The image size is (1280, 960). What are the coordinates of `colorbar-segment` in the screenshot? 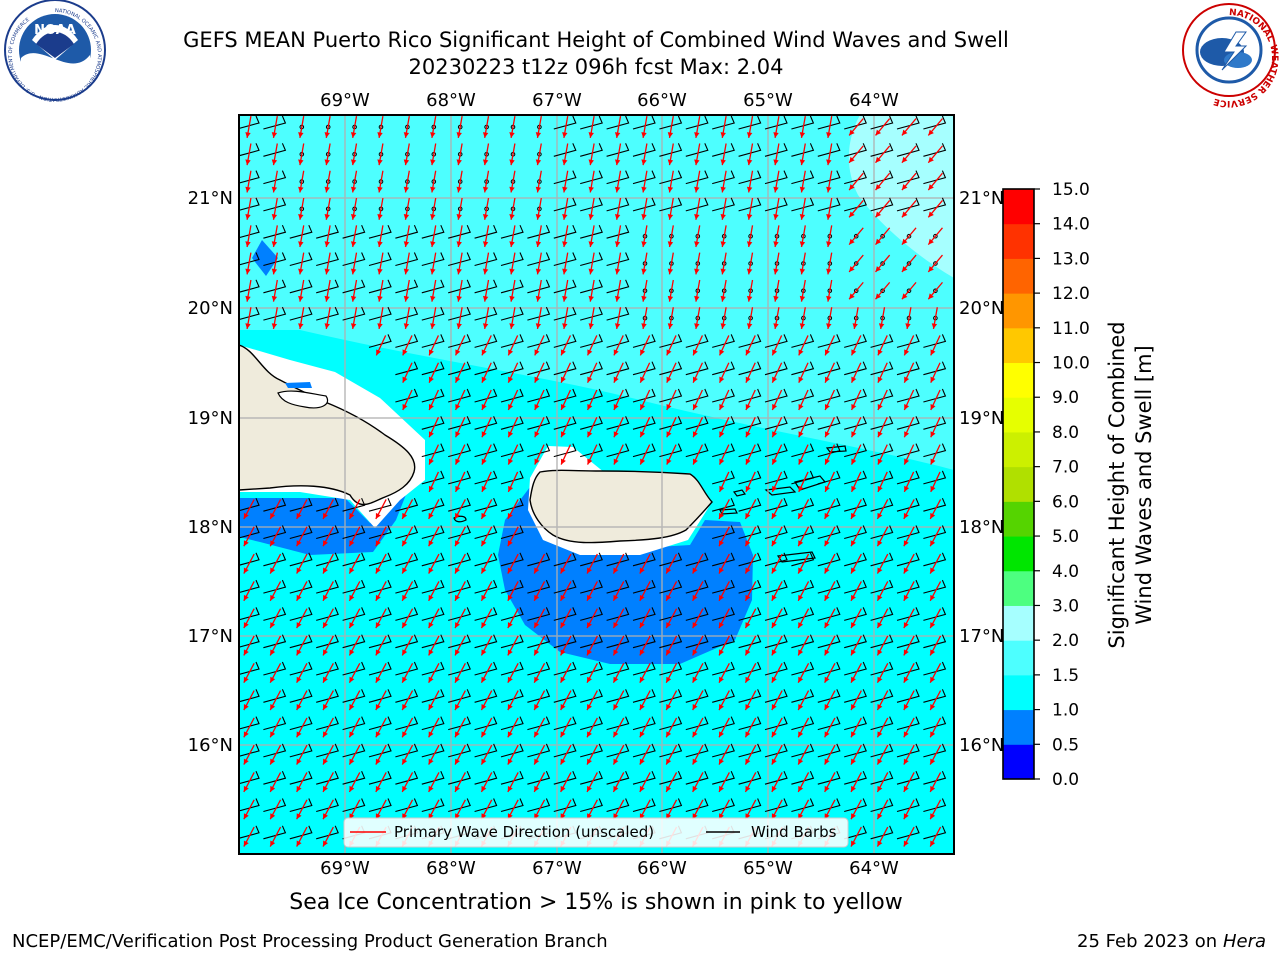 It's located at (1018, 241).